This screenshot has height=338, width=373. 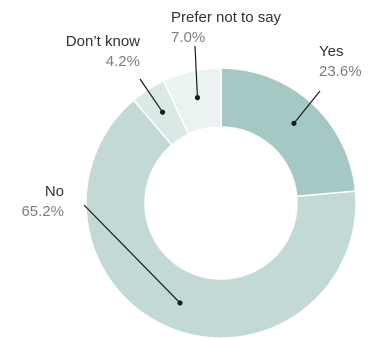 I want to click on leader-dot-no, so click(x=180, y=303).